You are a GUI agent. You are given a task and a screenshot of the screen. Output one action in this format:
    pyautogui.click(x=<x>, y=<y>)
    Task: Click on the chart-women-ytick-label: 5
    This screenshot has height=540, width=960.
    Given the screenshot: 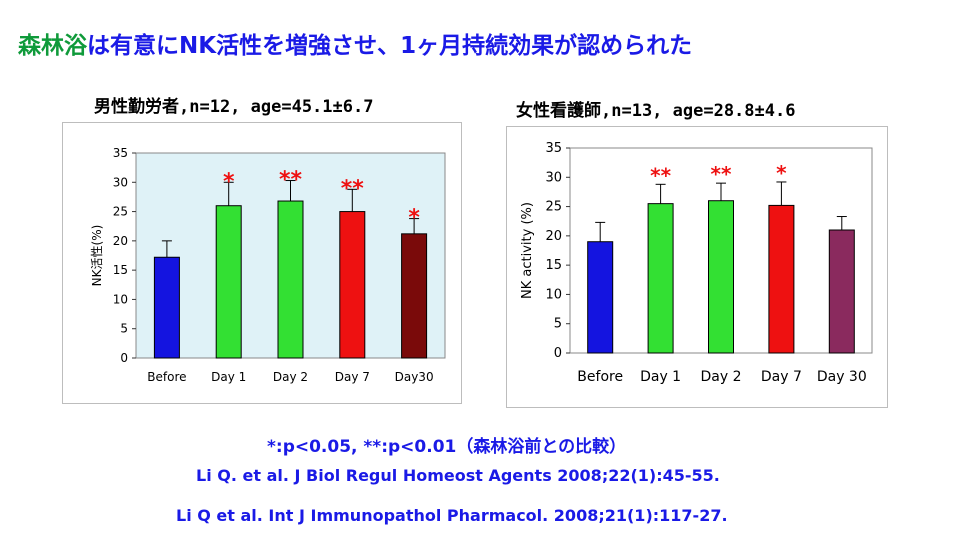 What is the action you would take?
    pyautogui.click(x=558, y=324)
    